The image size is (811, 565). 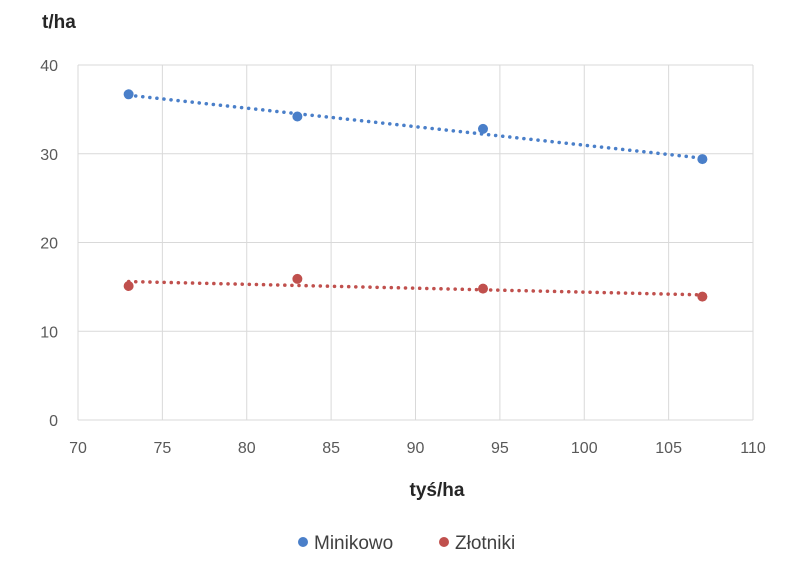 What do you see at coordinates (584, 448) in the screenshot?
I see `x-tick-label: 100` at bounding box center [584, 448].